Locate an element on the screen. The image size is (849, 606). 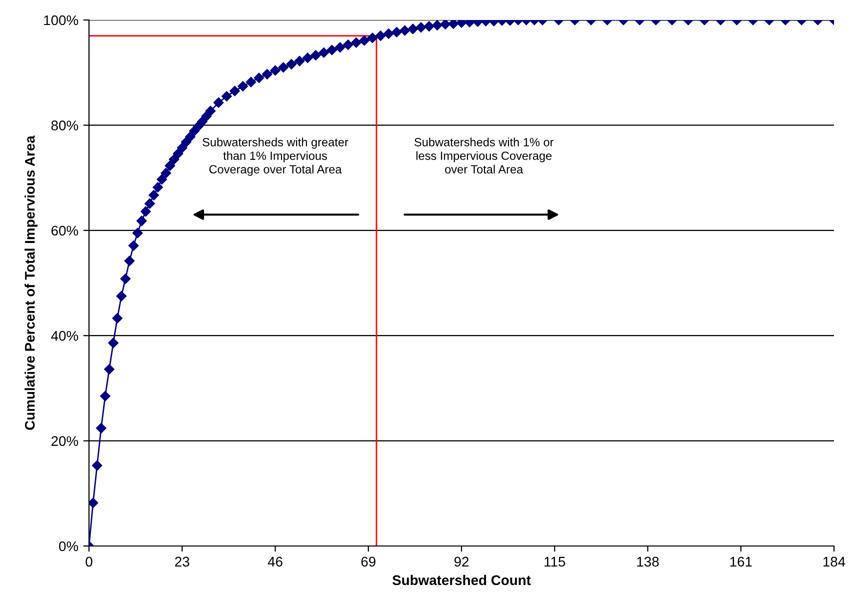
x-tick-label: 92 is located at coordinates (461, 561).